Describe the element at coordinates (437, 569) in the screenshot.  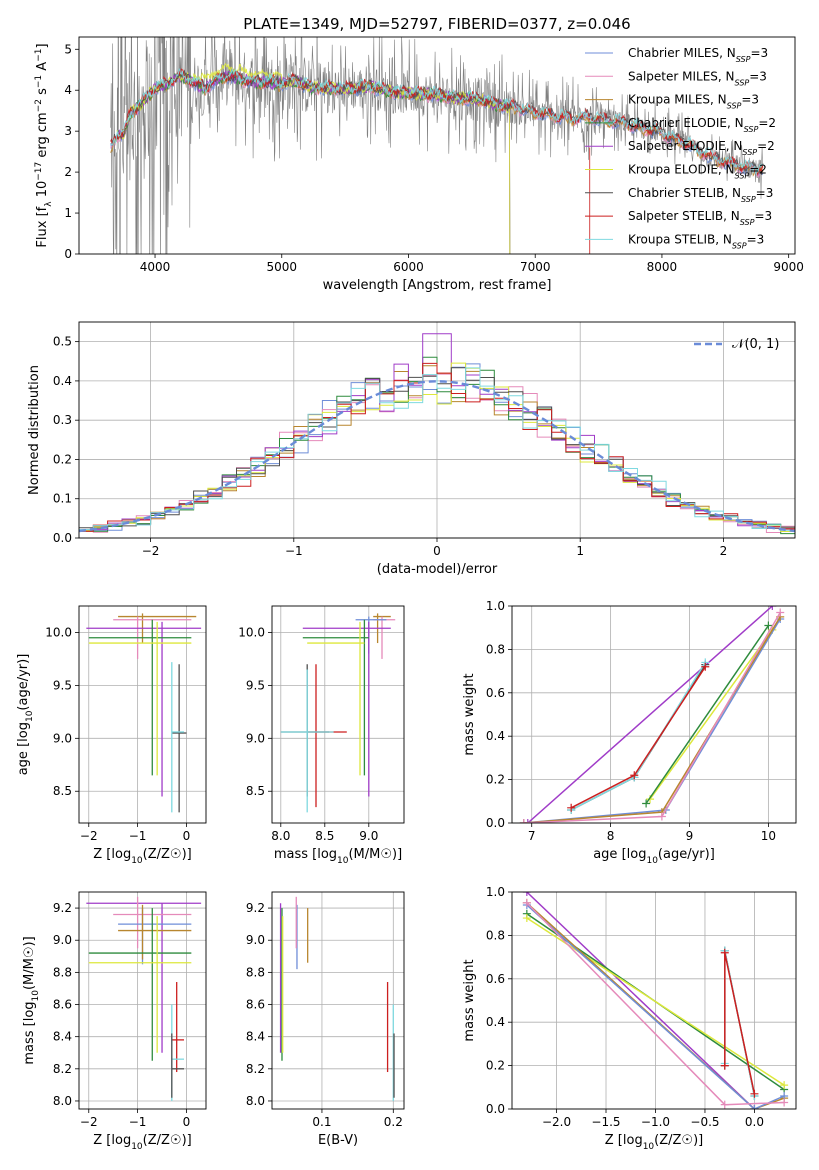
I see `x-axis-label: (data-model)/error` at that location.